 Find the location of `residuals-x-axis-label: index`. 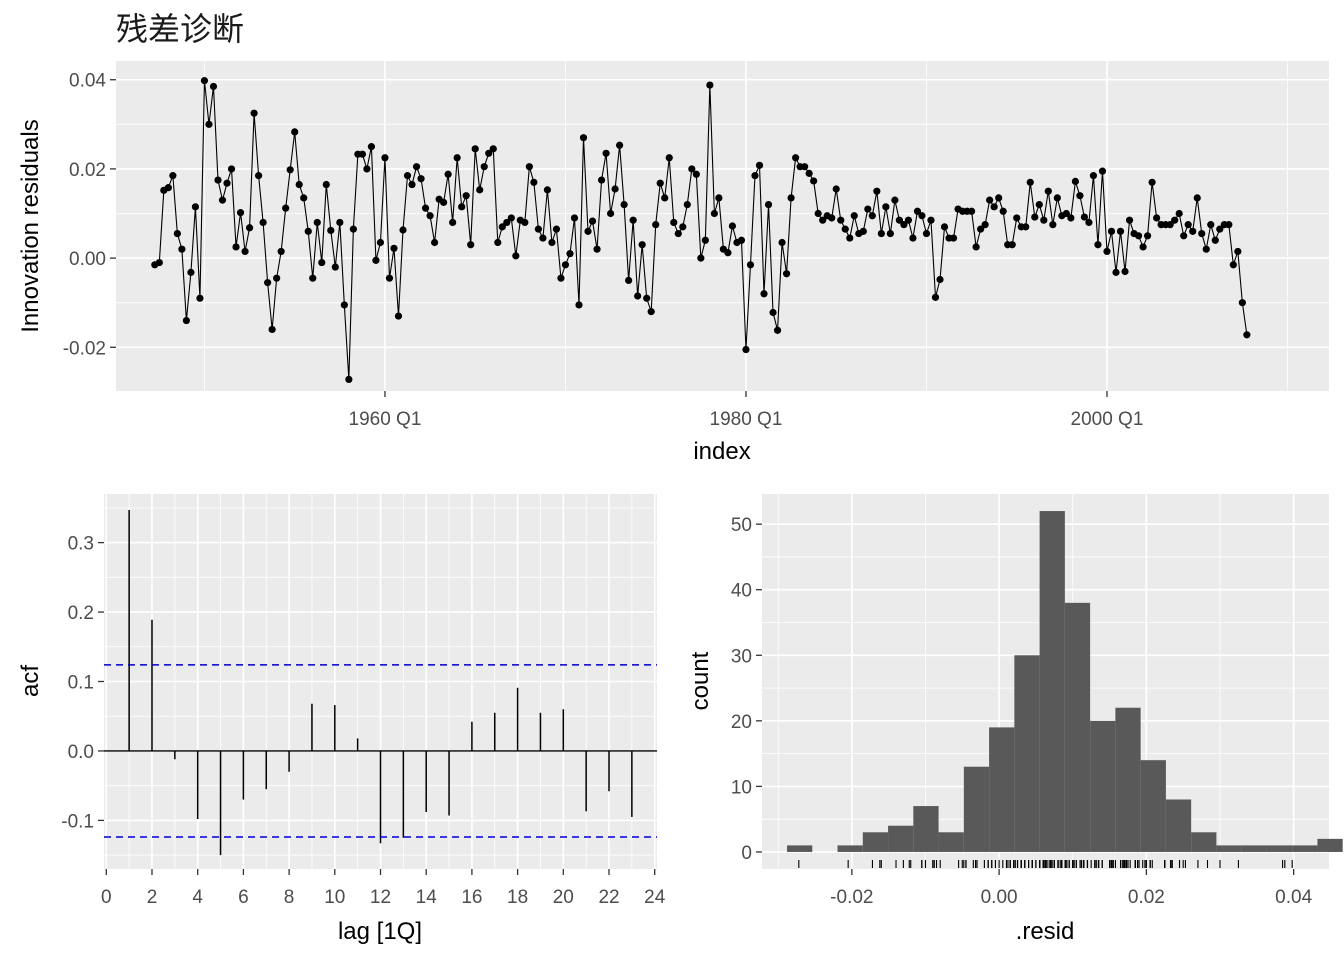

residuals-x-axis-label: index is located at coordinates (721, 451).